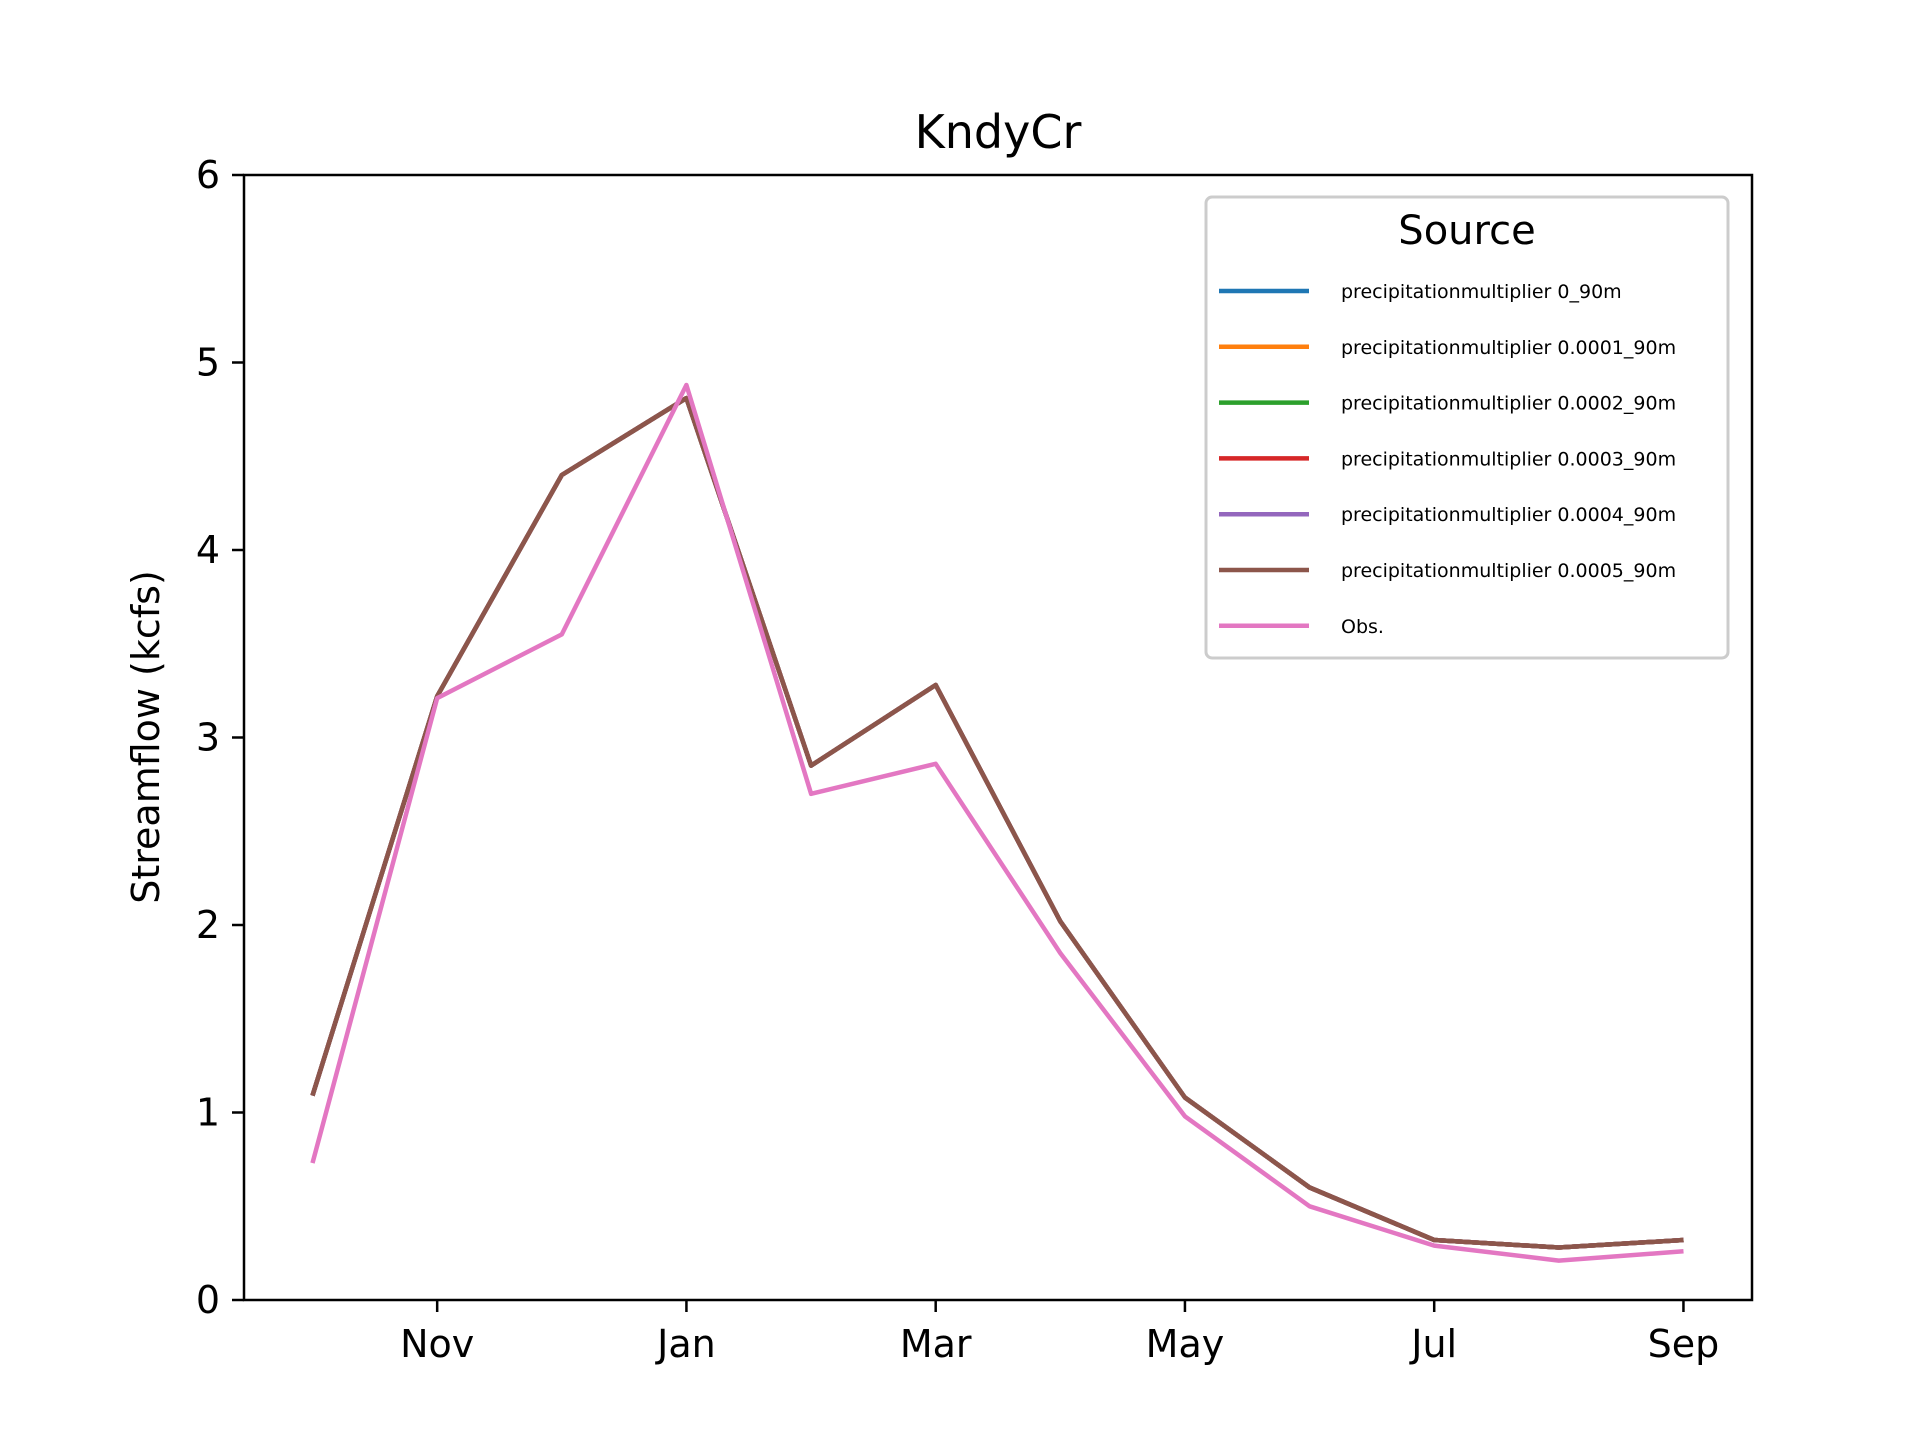 Image resolution: width=1920 pixels, height=1440 pixels. Describe the element at coordinates (146, 737) in the screenshot. I see `y-axis-label: Streamflow (kcfs)` at that location.